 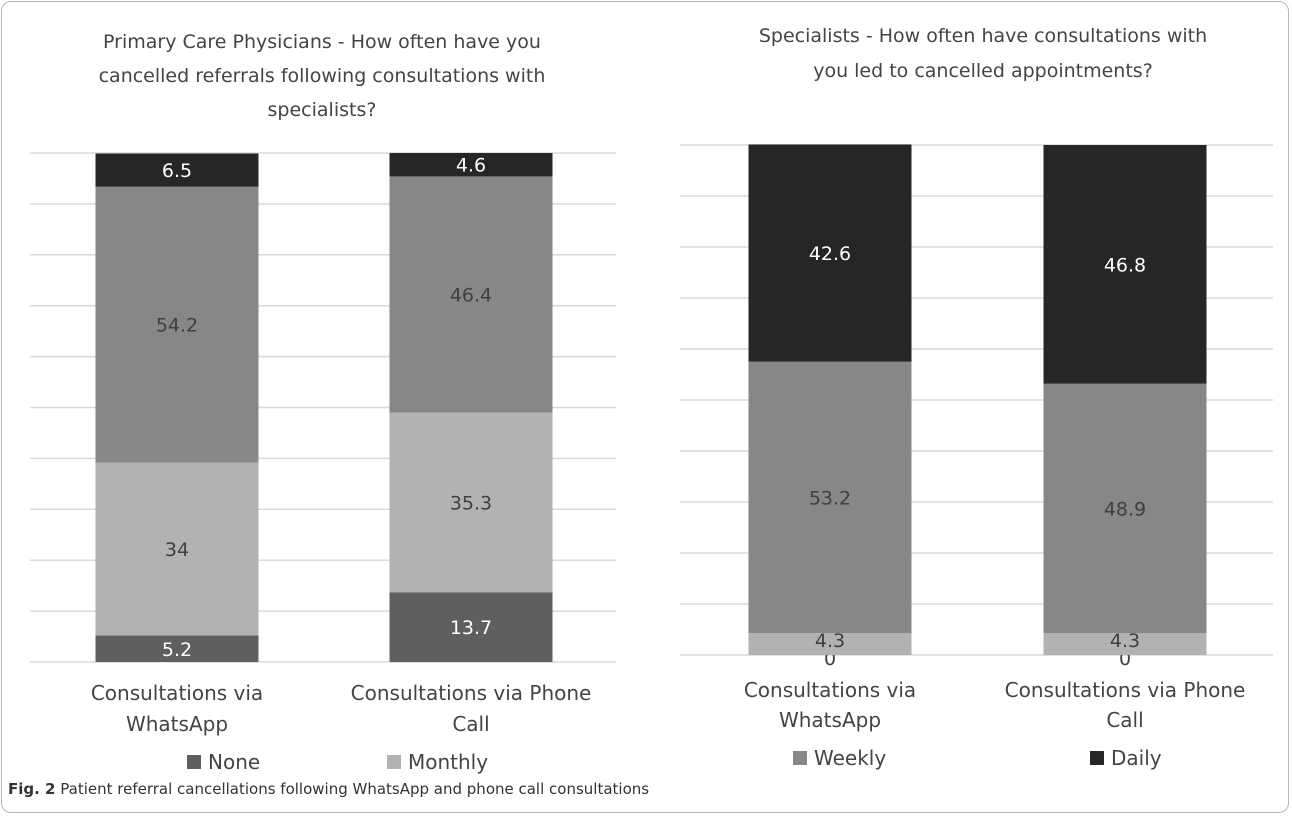 I want to click on data-label: 13.7, so click(x=471, y=628).